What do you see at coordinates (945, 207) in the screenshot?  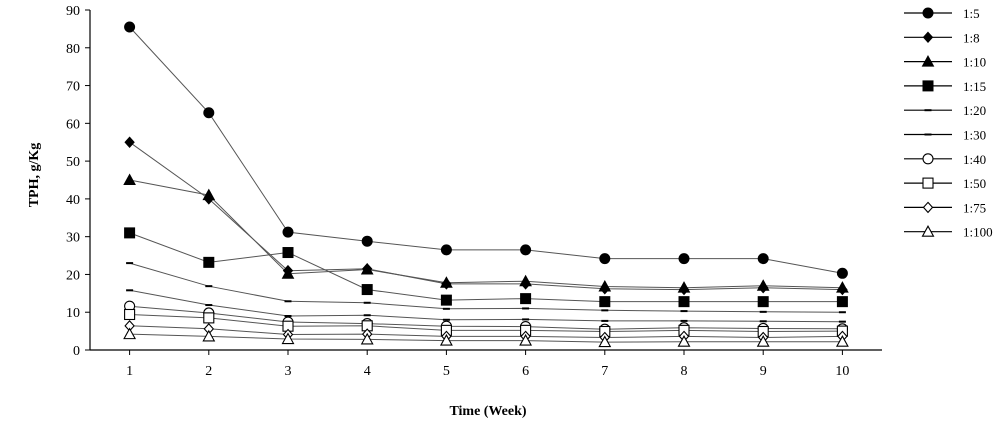 I see `legend-entry: 1:75` at bounding box center [945, 207].